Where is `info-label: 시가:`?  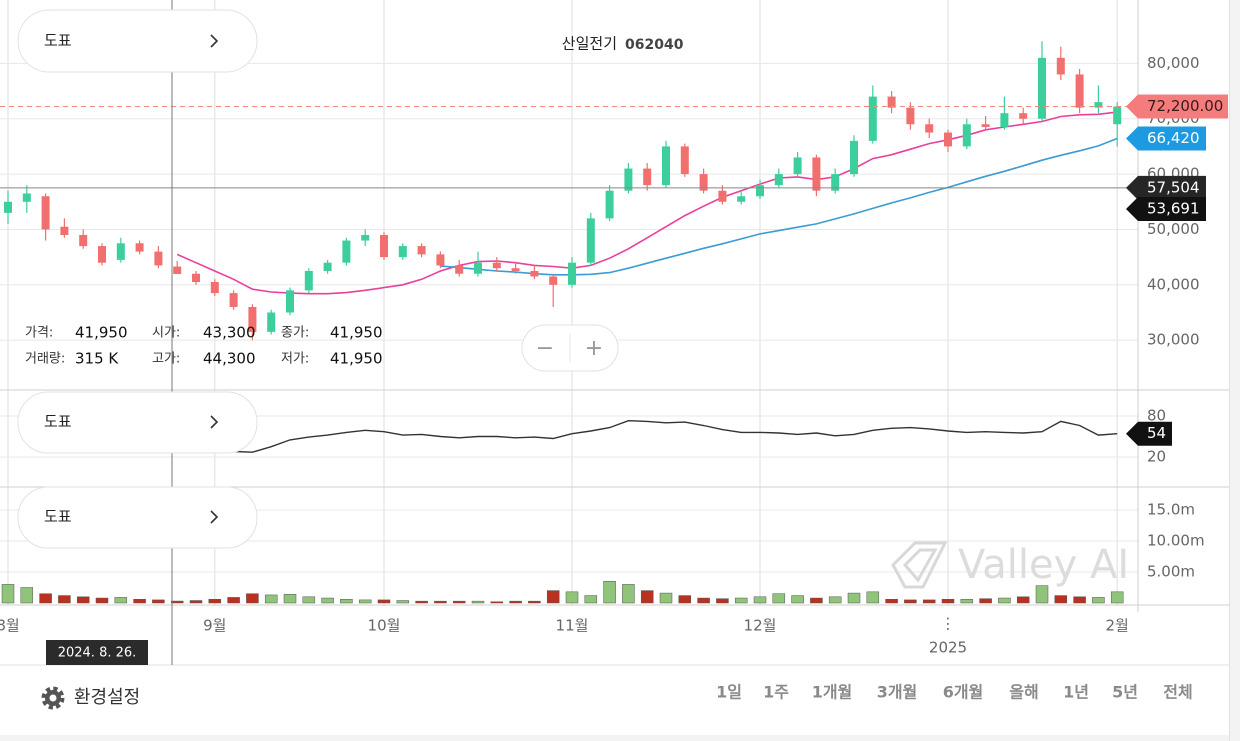
info-label: 시가: is located at coordinates (166, 333).